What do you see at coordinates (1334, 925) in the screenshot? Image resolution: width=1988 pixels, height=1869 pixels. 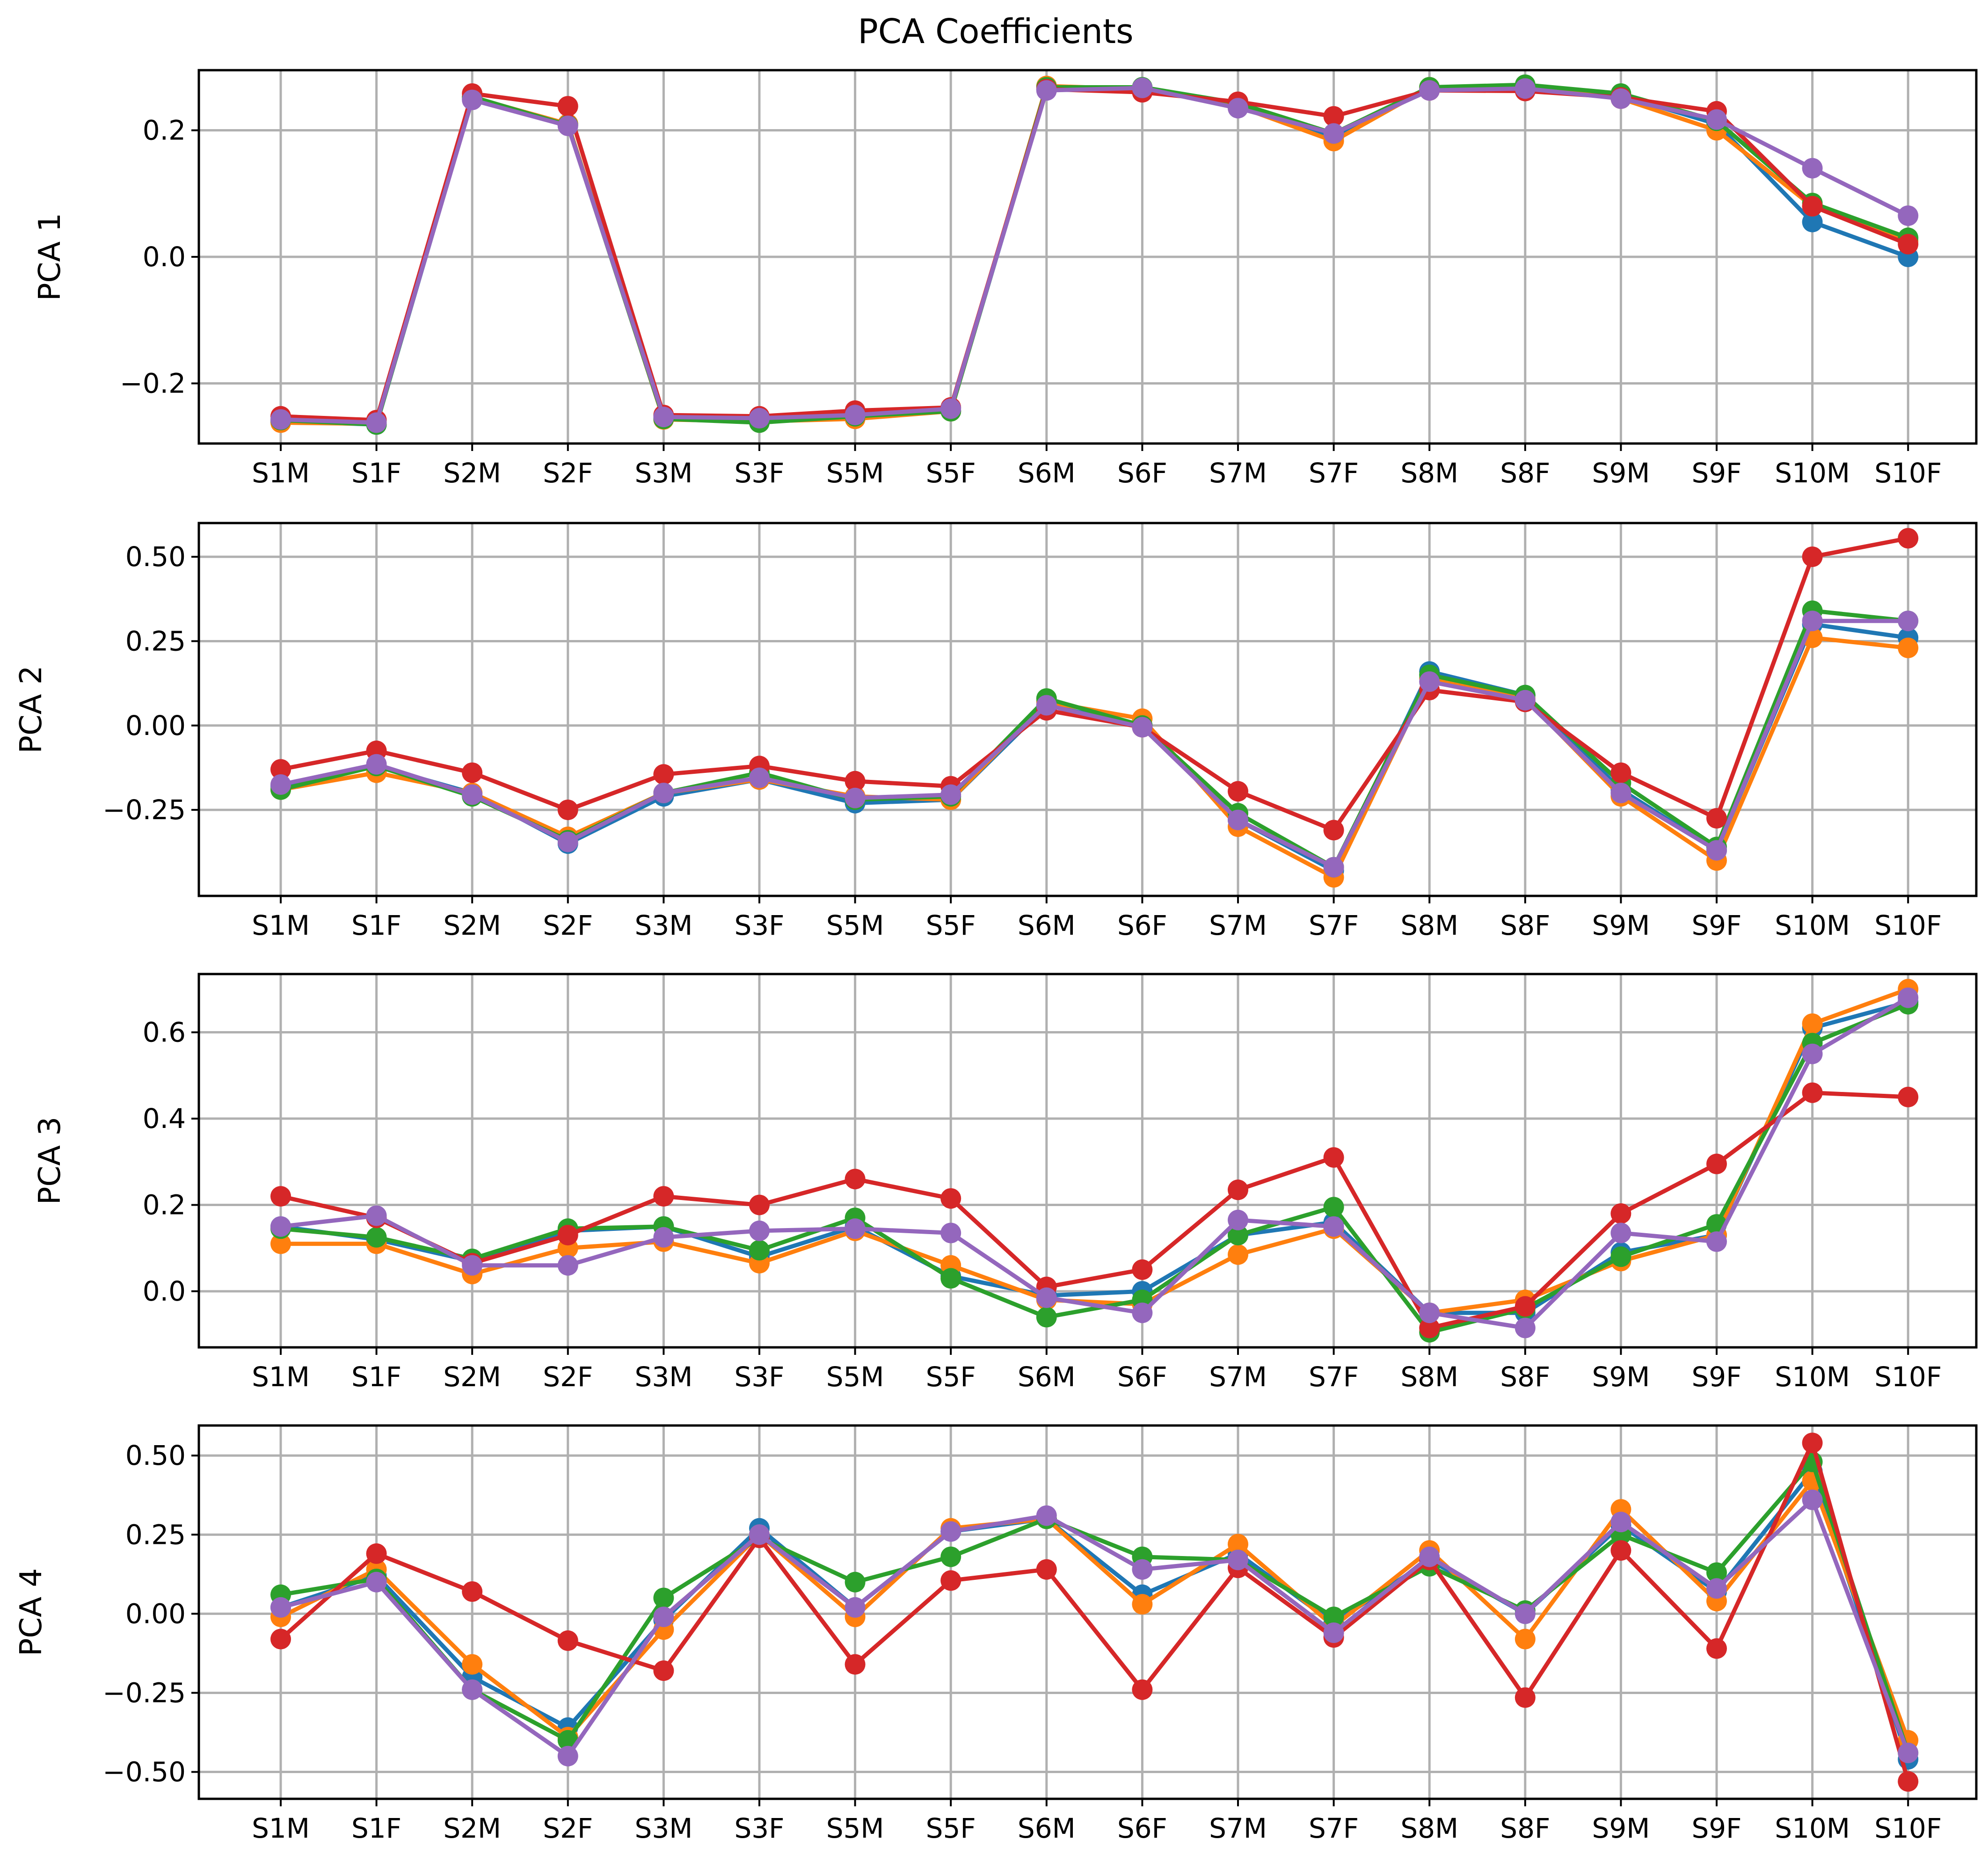 I see `x-tick-label: S7F` at bounding box center [1334, 925].